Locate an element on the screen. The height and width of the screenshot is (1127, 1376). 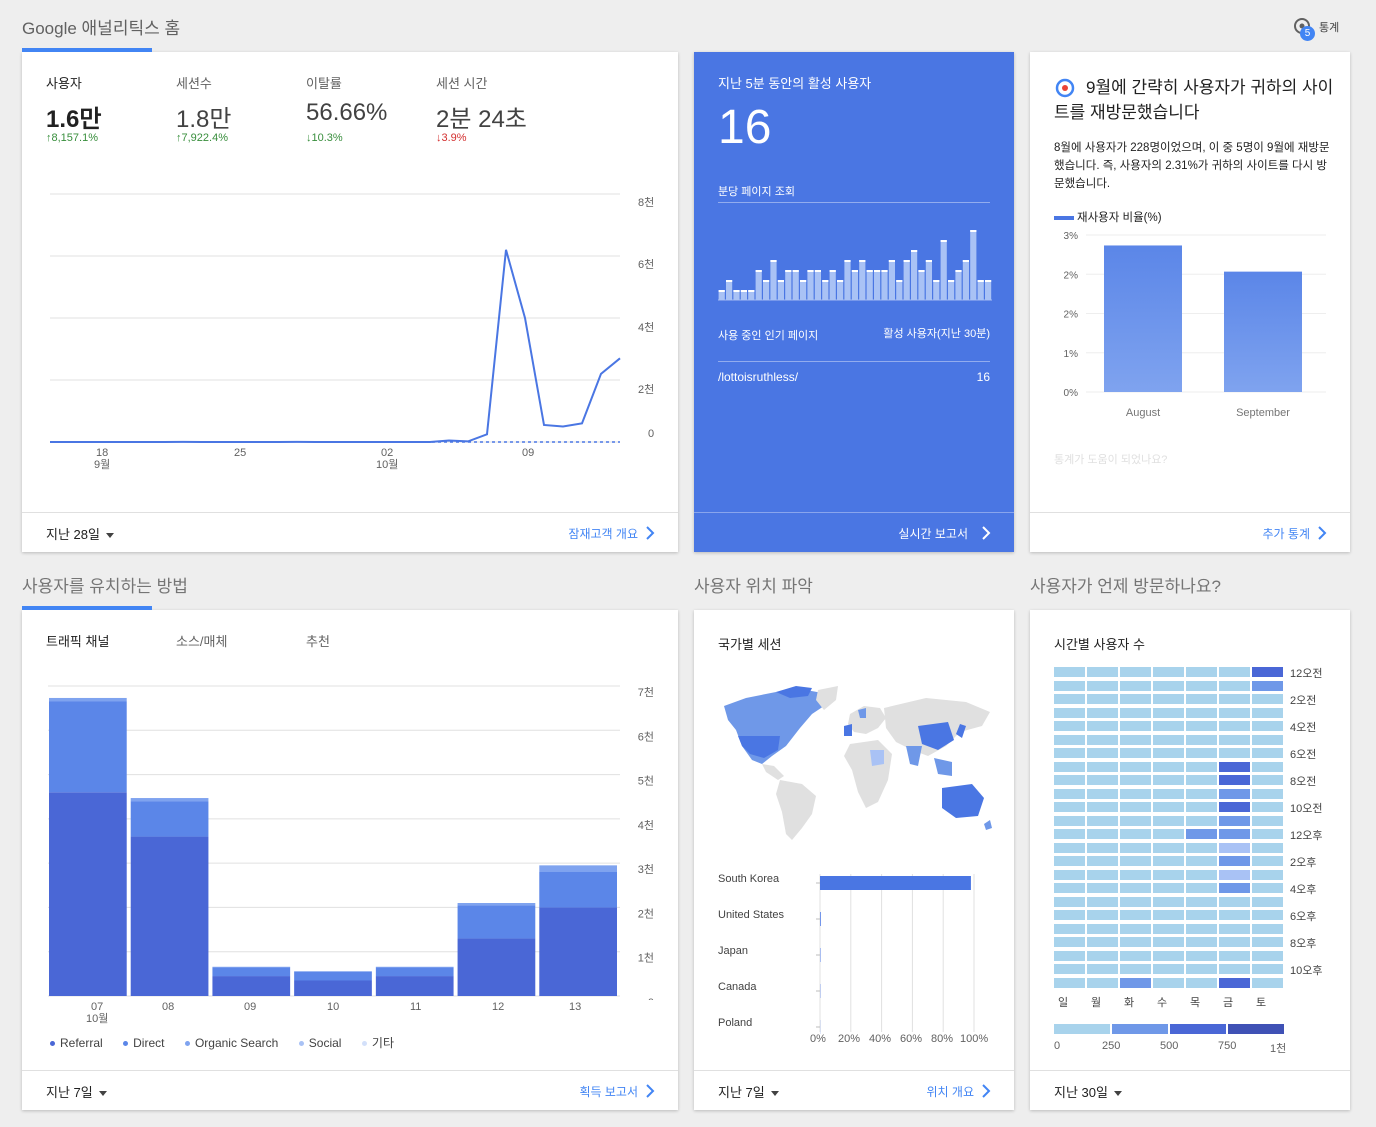
date-range-dropdown: 지난 28일 is located at coordinates (80, 533).